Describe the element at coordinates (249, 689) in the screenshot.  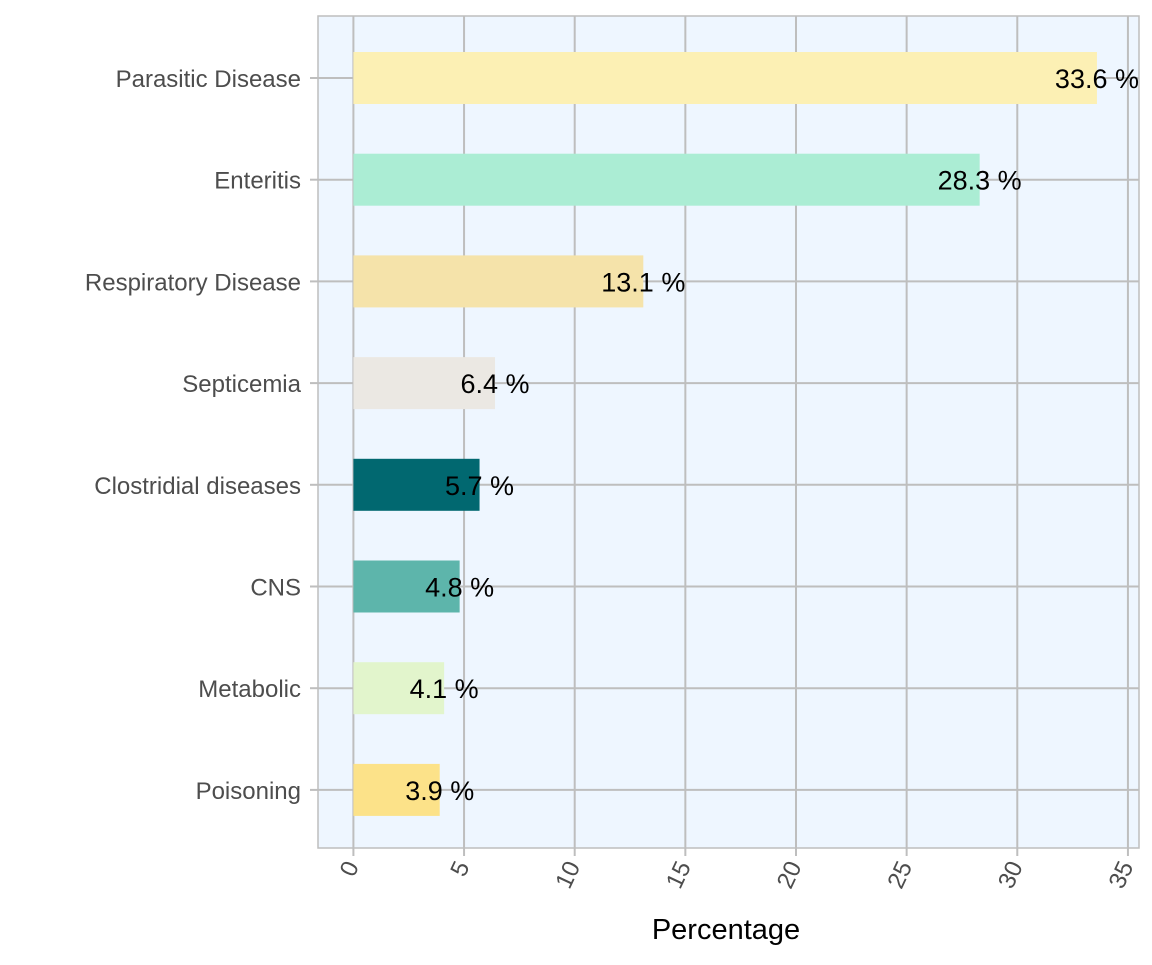
I see `category-label: Metabolic` at that location.